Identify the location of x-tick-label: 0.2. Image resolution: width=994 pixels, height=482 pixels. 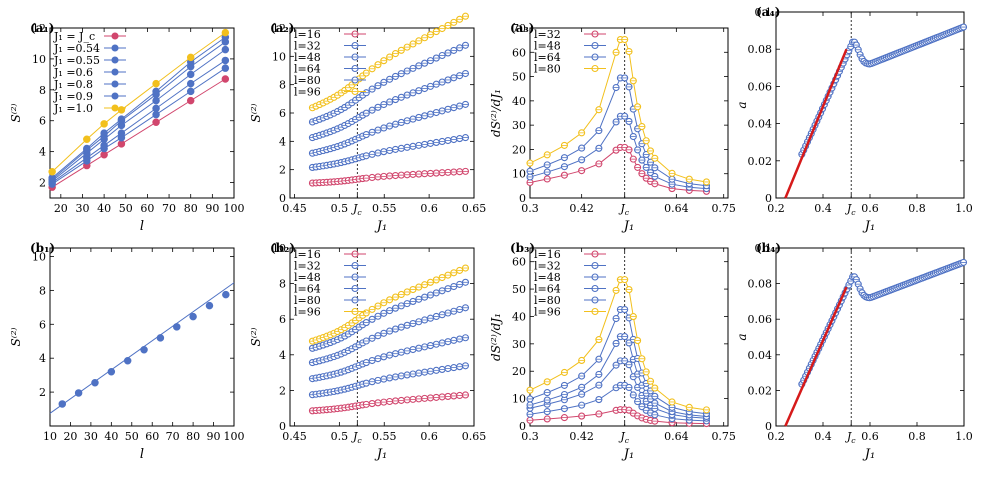
(776, 436).